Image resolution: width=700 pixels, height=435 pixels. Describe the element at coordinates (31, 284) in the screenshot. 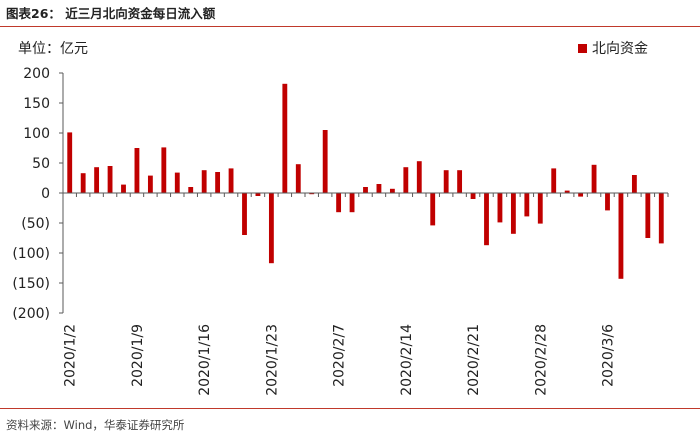

I see `y-tick-label: (150)` at that location.